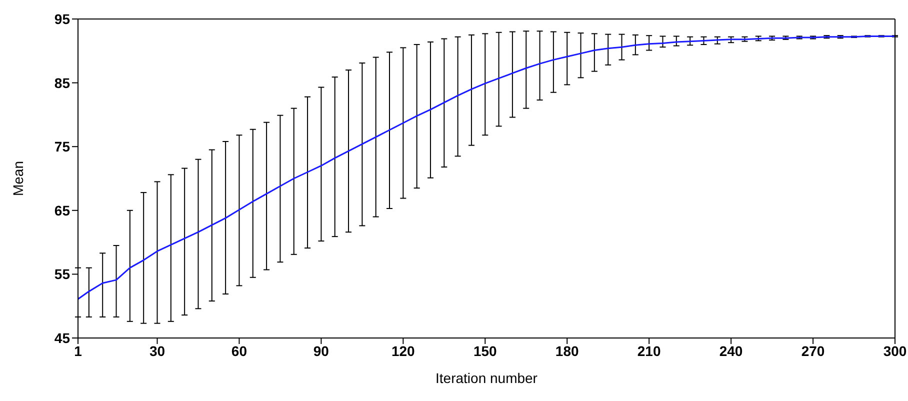 The width and height of the screenshot is (908, 401). I want to click on x-tick-label: 240, so click(731, 350).